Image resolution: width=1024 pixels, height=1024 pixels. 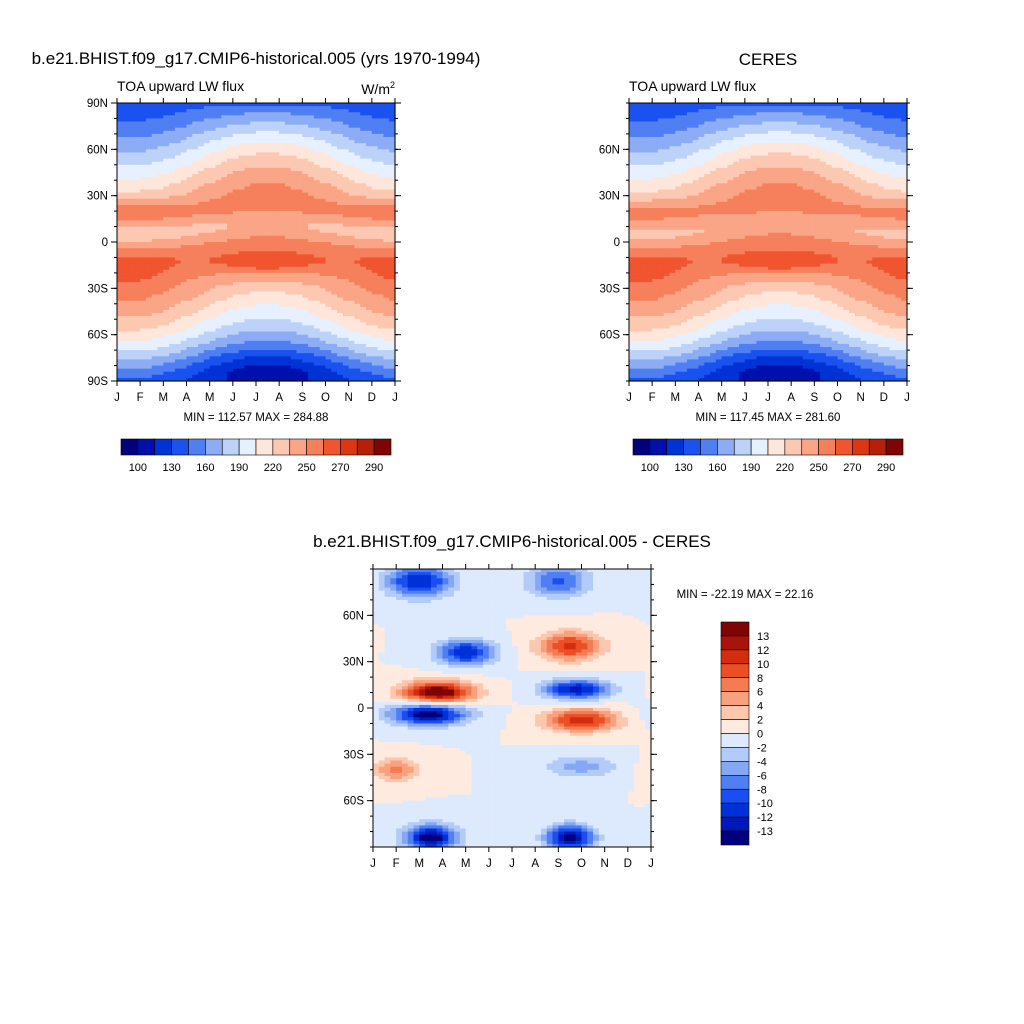 I want to click on units-base: W/m, so click(x=375, y=89).